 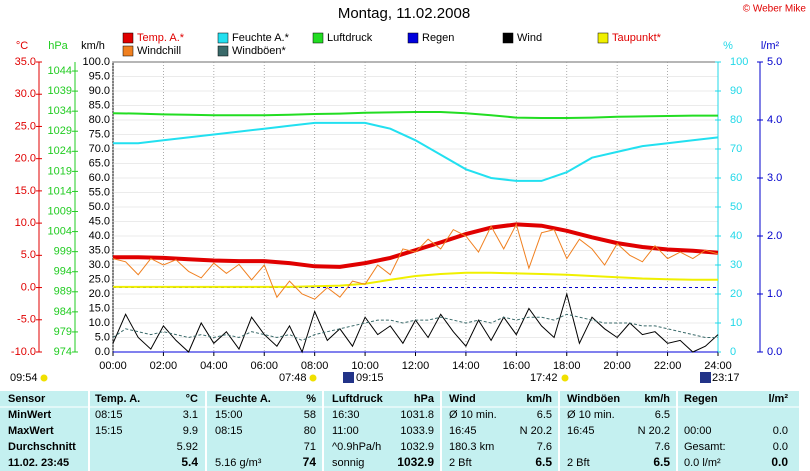 I want to click on table-cell: 71, so click(x=310, y=447).